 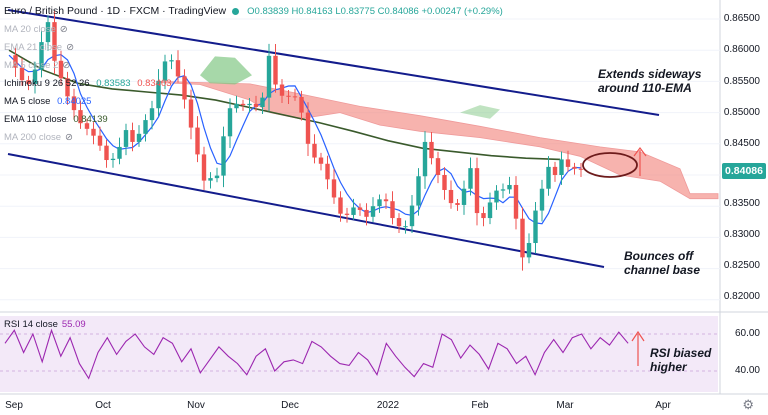 What do you see at coordinates (47, 101) in the screenshot?
I see `legend-ma5: MA 5 close 0.84025` at bounding box center [47, 101].